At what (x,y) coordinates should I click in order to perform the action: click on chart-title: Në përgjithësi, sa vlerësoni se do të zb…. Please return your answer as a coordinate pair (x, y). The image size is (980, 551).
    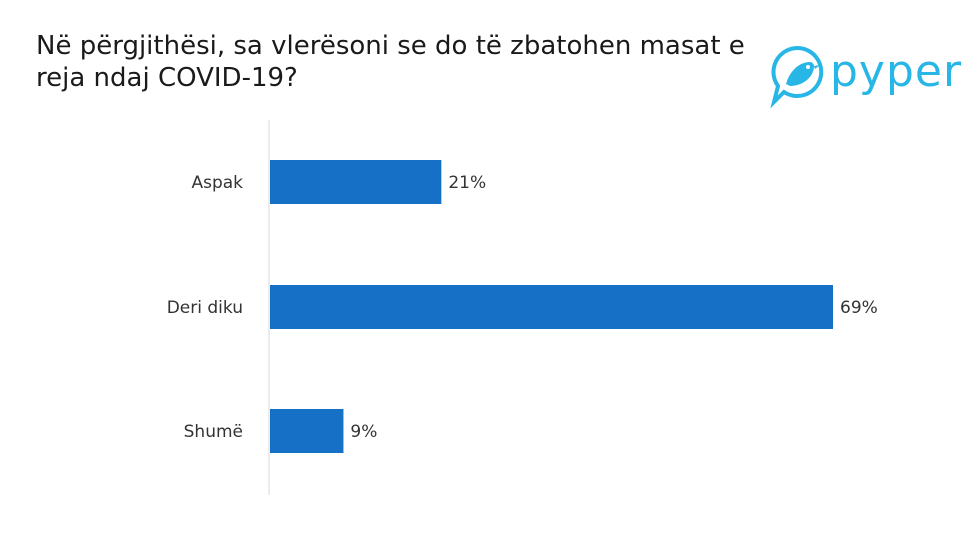
    Looking at the image, I should click on (390, 62).